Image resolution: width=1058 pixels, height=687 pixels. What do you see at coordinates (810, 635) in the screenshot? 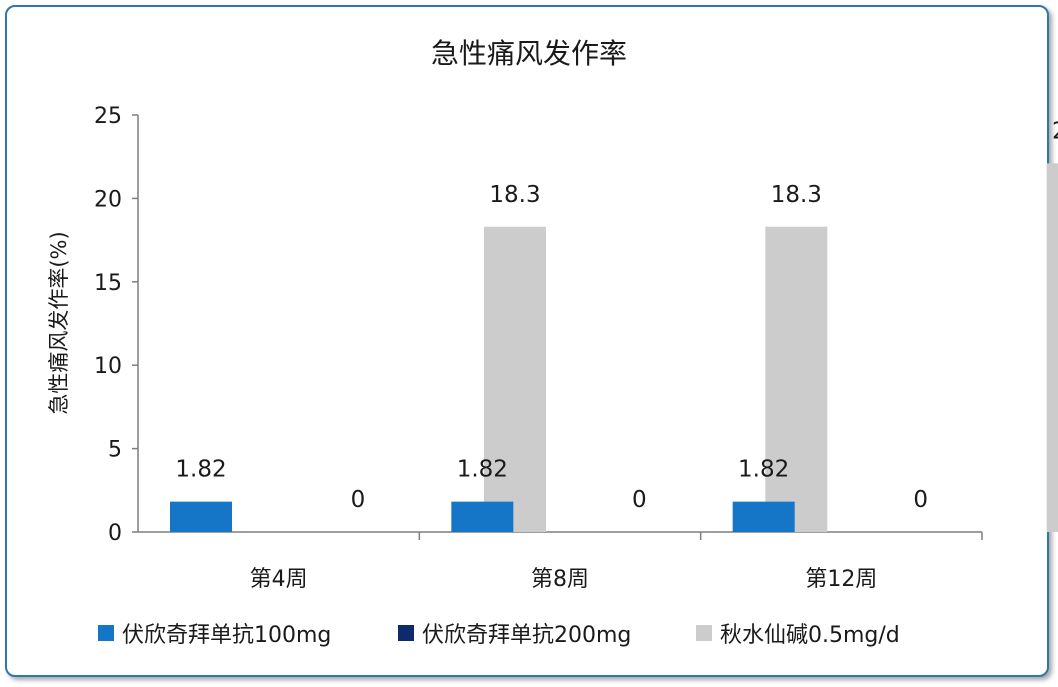
I see `legend-label-series-3: 秋水仙碱0.5mg/d` at bounding box center [810, 635].